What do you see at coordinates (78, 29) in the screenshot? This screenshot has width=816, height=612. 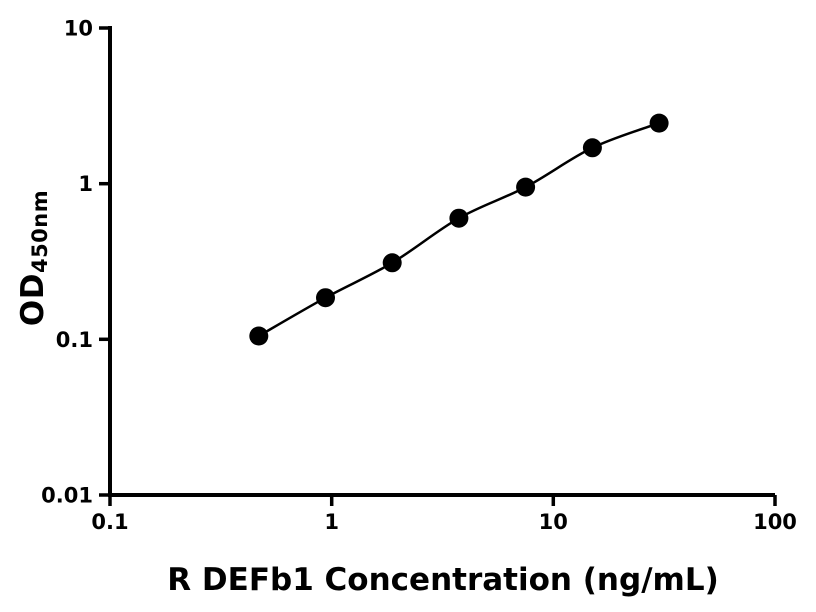 I see `y-axis-tick-label: 10` at bounding box center [78, 29].